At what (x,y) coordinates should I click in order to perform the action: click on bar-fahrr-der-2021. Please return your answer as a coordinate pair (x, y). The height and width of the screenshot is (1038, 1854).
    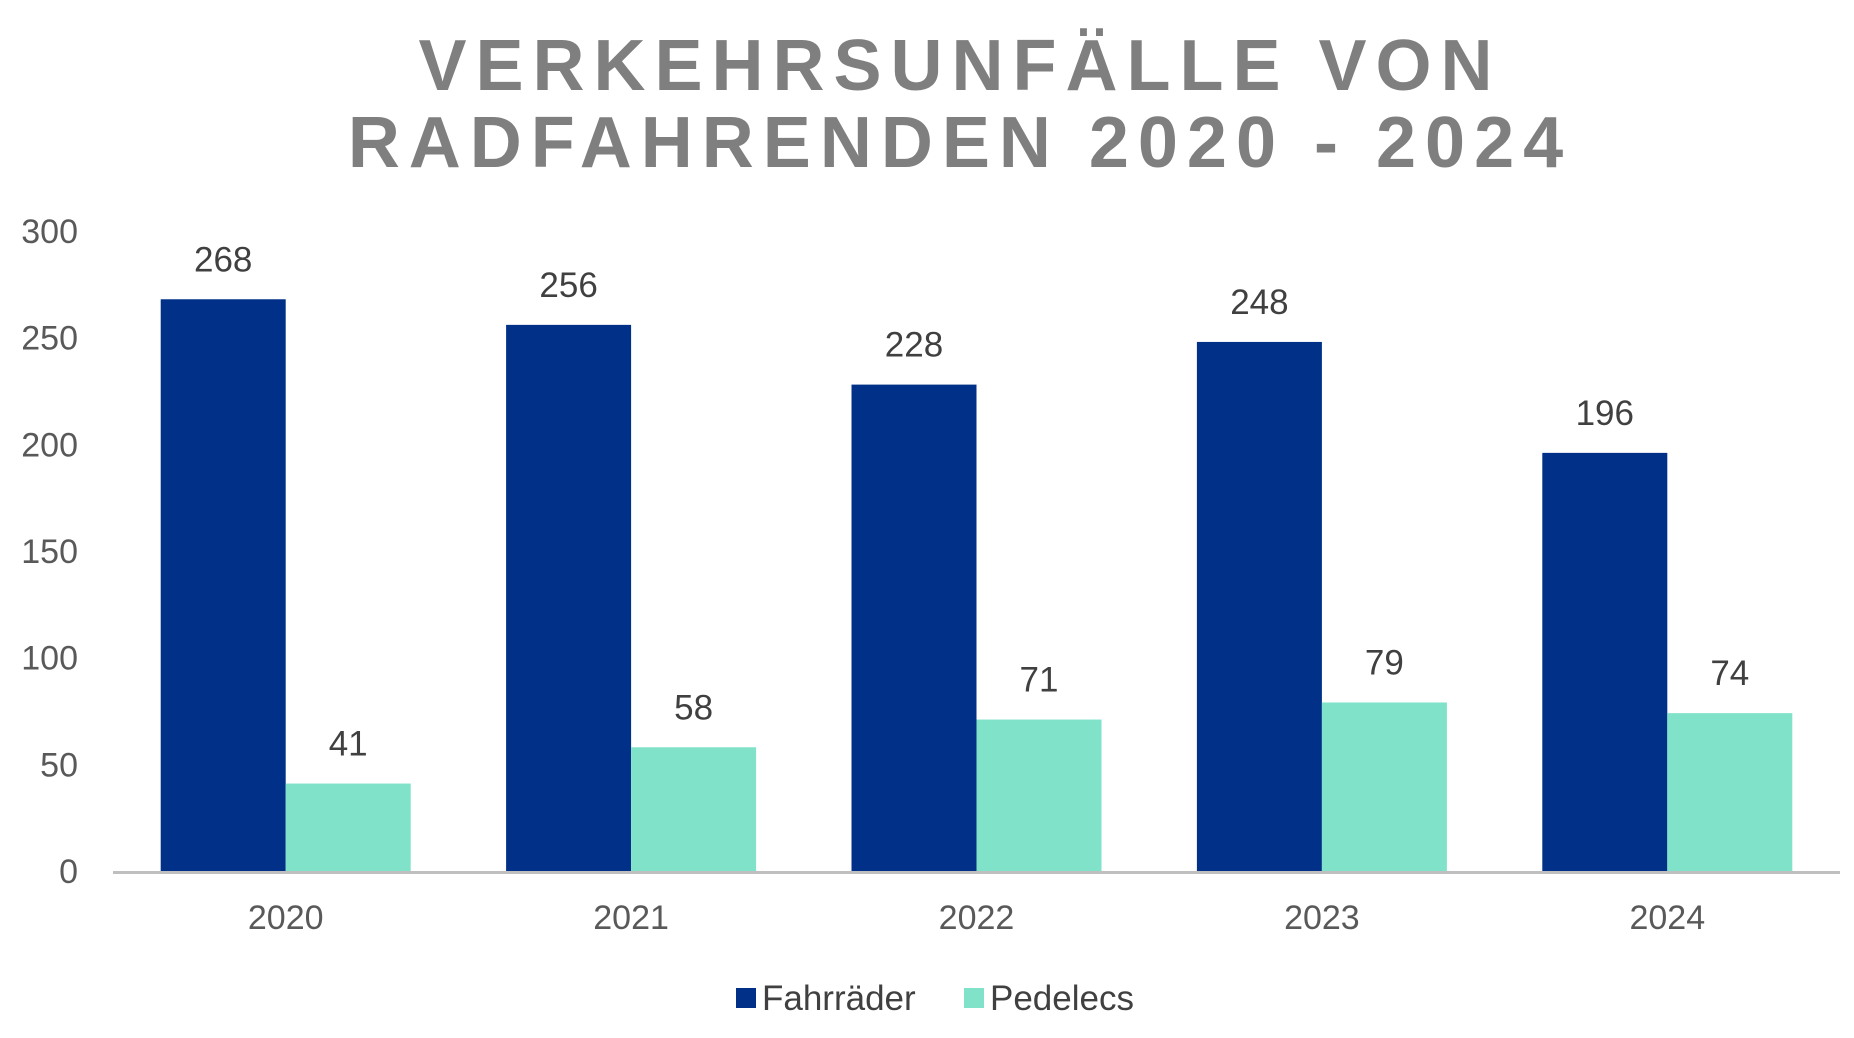
    Looking at the image, I should click on (569, 597).